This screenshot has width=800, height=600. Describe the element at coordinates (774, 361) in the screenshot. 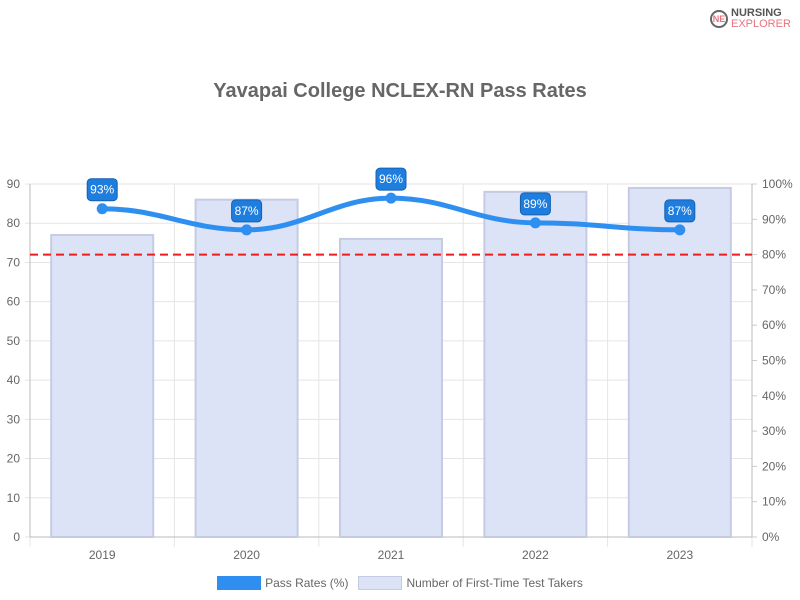

I see `right-tick-label: 50%` at that location.